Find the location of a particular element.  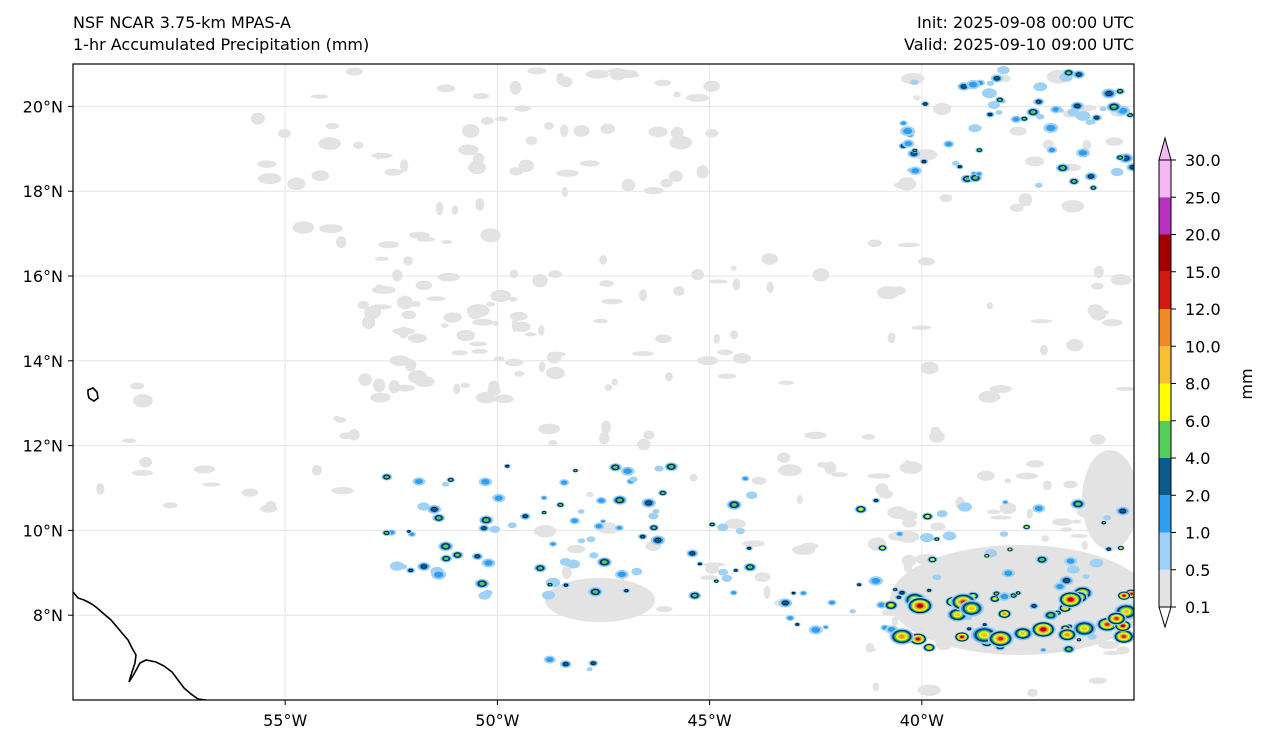

colorbar-tick-label: 15.0 is located at coordinates (1203, 272).